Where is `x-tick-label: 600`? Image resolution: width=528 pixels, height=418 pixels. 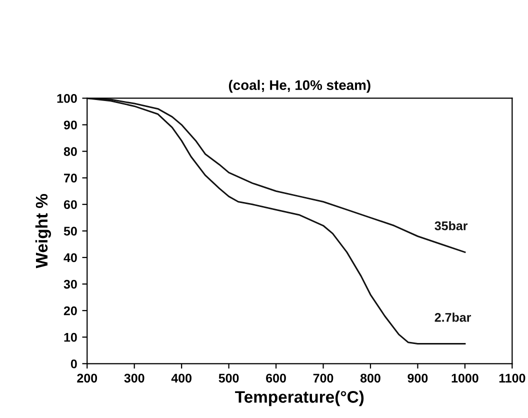
x-tick-label: 600 is located at coordinates (276, 378).